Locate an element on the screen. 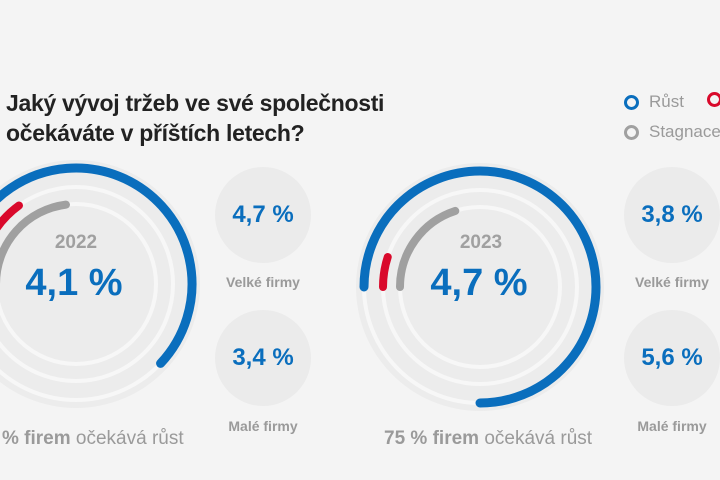 The height and width of the screenshot is (480, 720). legend-item-stagnation: Stagnace is located at coordinates (672, 132).